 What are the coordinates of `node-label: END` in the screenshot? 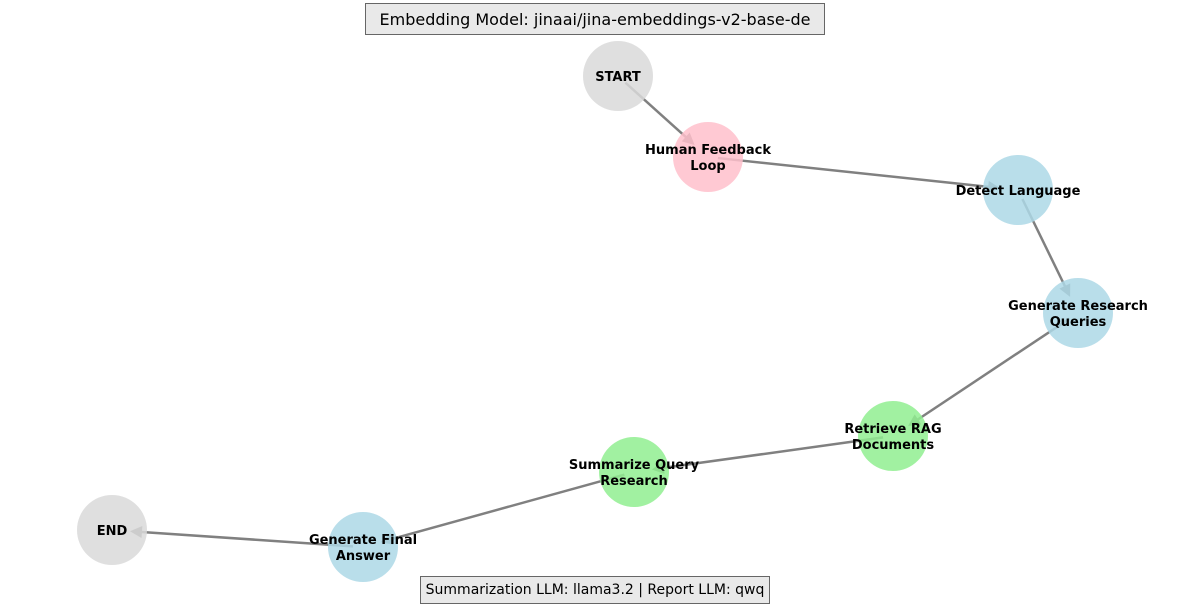 It's located at (112, 531).